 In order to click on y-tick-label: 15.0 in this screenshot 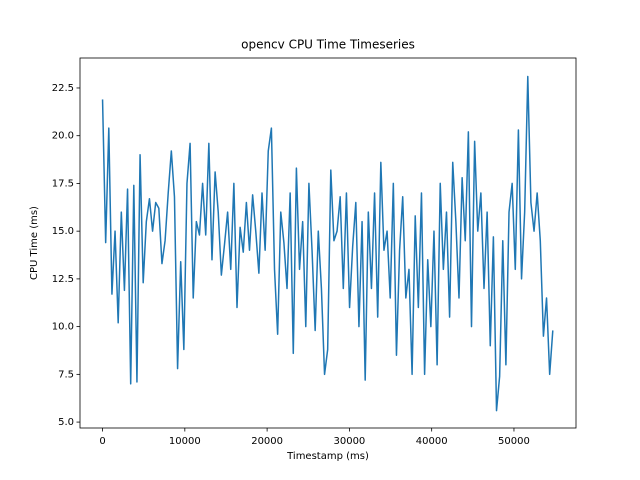, I will do `click(63, 231)`.